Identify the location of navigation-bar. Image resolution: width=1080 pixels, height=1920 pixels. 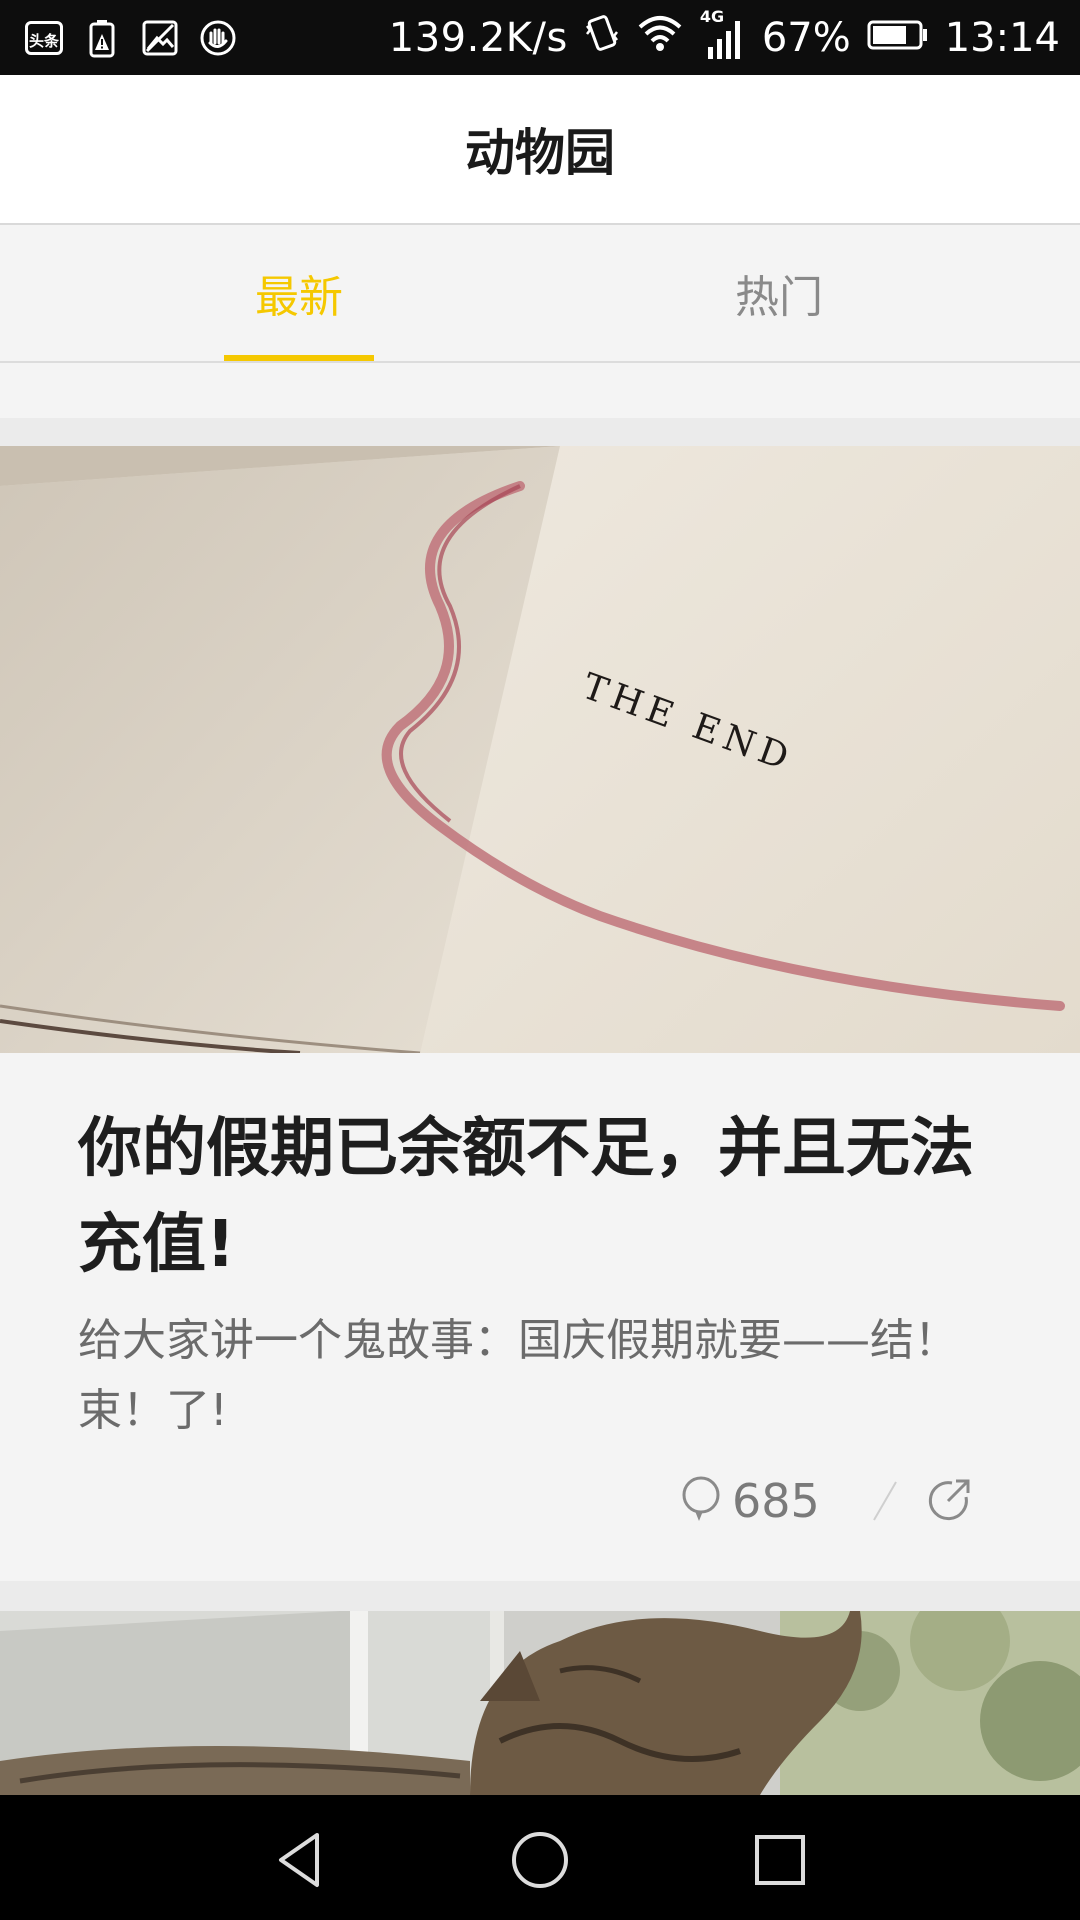
(540, 1857).